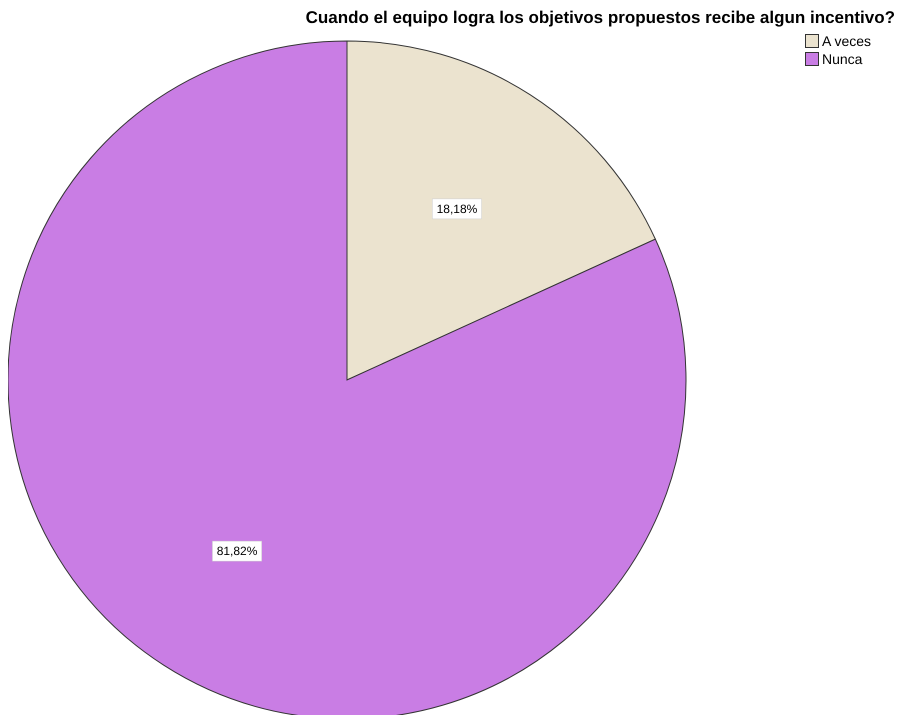  What do you see at coordinates (847, 41) in the screenshot?
I see `legend-label: A veces` at bounding box center [847, 41].